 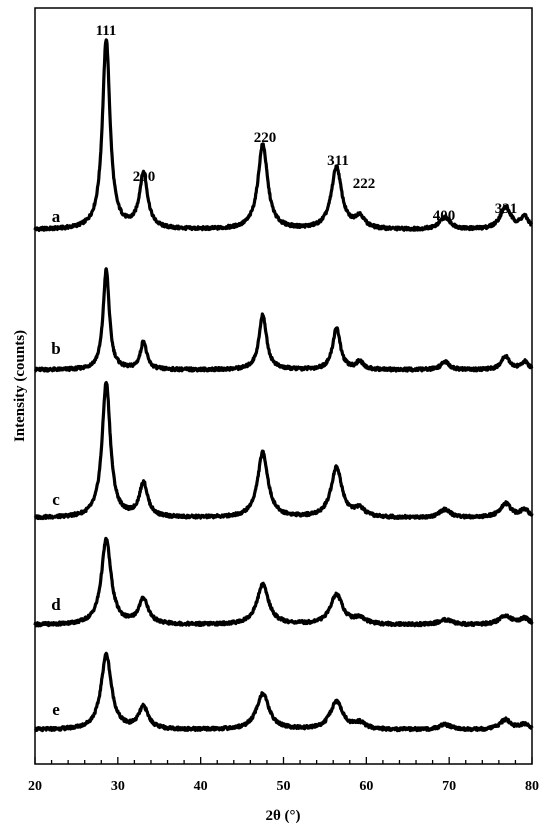 What do you see at coordinates (201, 786) in the screenshot?
I see `x-tick-label-40: 40` at bounding box center [201, 786].